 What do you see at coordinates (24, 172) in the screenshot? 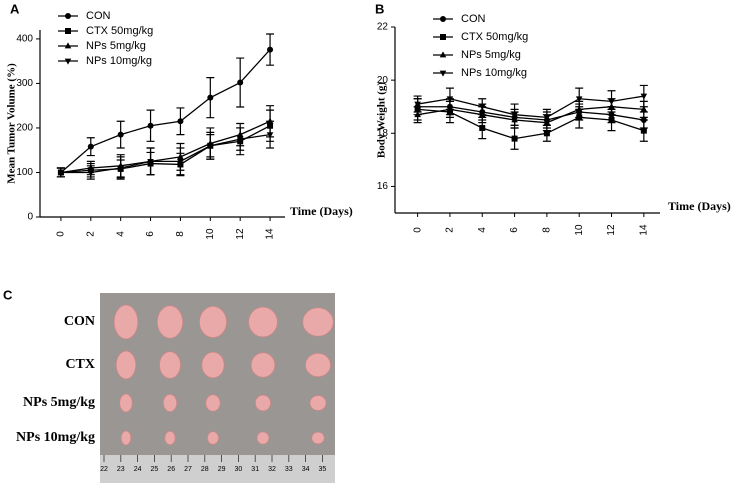
I see `y-tick-label: 100` at bounding box center [24, 172].